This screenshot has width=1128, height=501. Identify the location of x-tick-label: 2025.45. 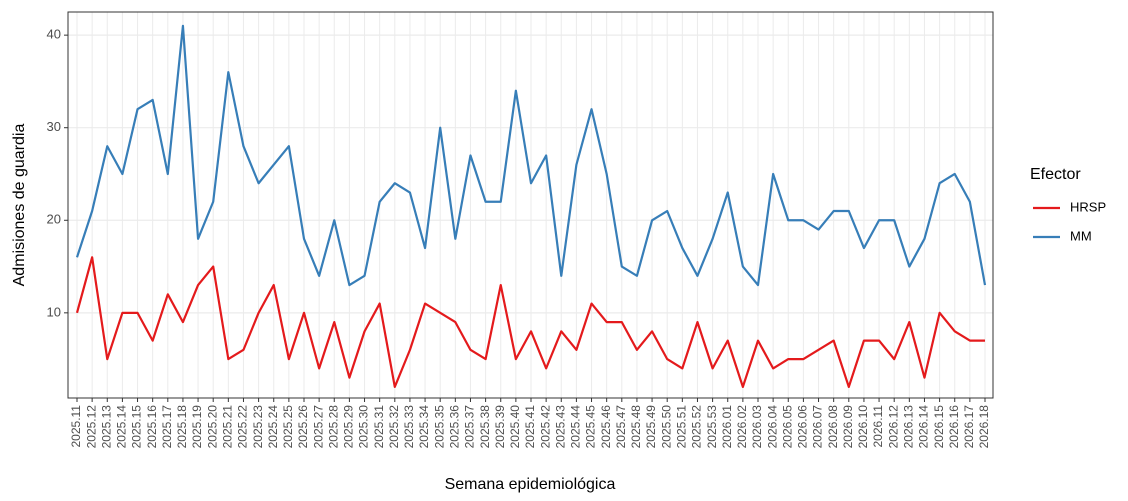
(591, 427).